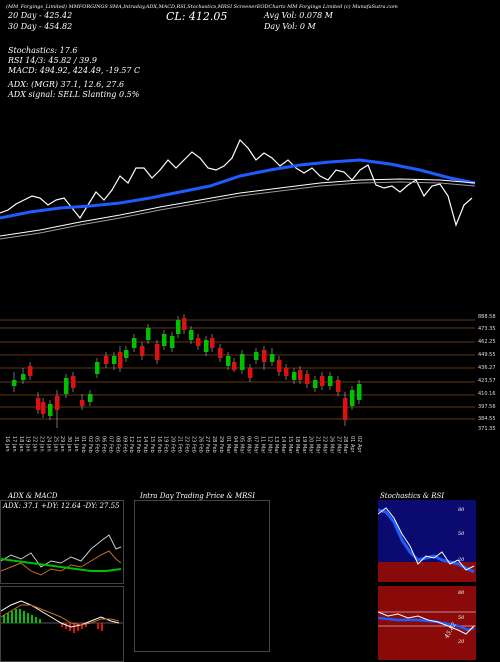 The width and height of the screenshot is (500, 662). What do you see at coordinates (193, 444) in the screenshot?
I see `date-tick: 23 Feb` at bounding box center [193, 444].